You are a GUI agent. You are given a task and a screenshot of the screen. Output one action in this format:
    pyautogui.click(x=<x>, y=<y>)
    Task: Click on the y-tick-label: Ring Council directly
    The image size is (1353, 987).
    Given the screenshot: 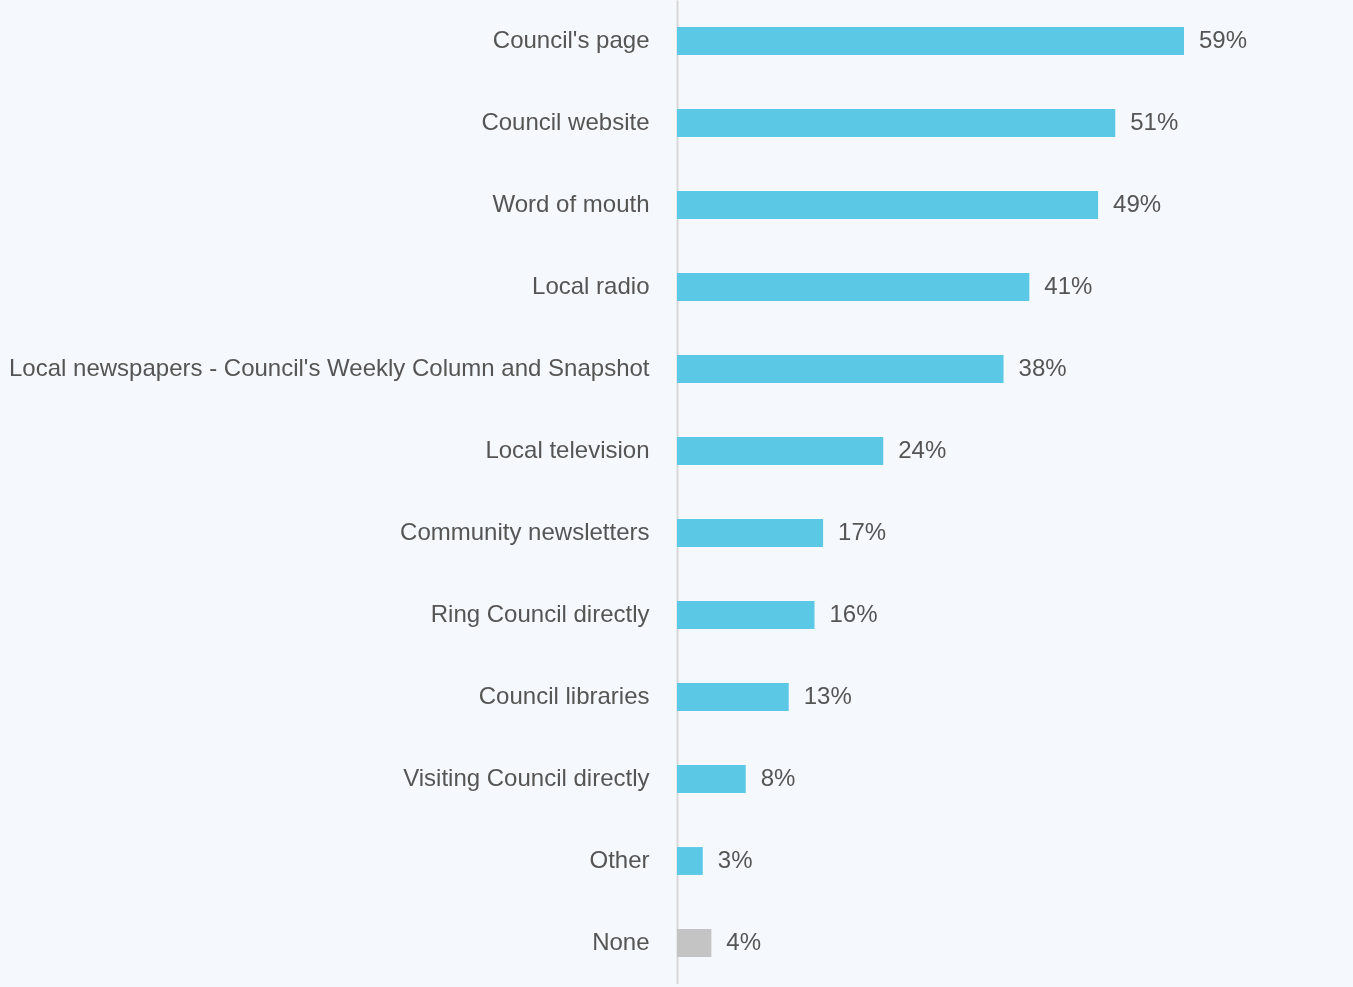 What is the action you would take?
    pyautogui.click(x=540, y=613)
    